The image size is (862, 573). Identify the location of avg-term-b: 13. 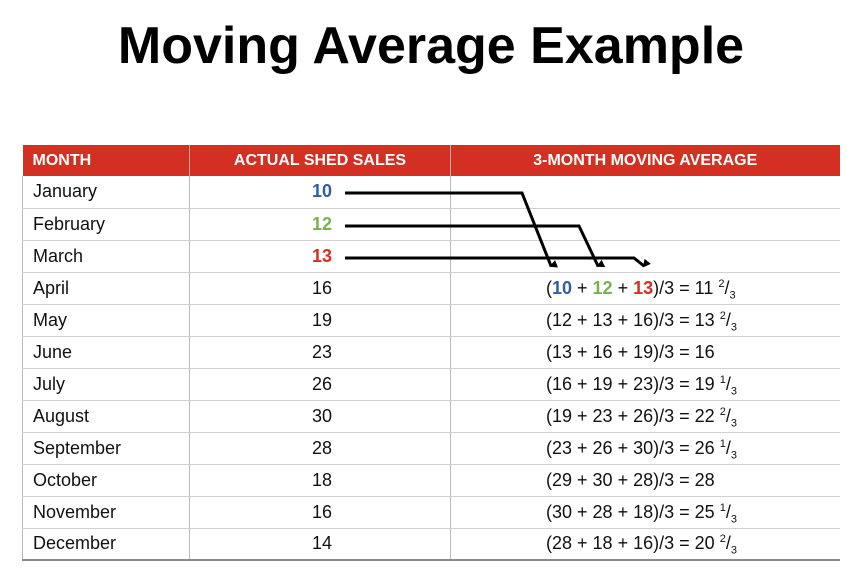
(602, 319).